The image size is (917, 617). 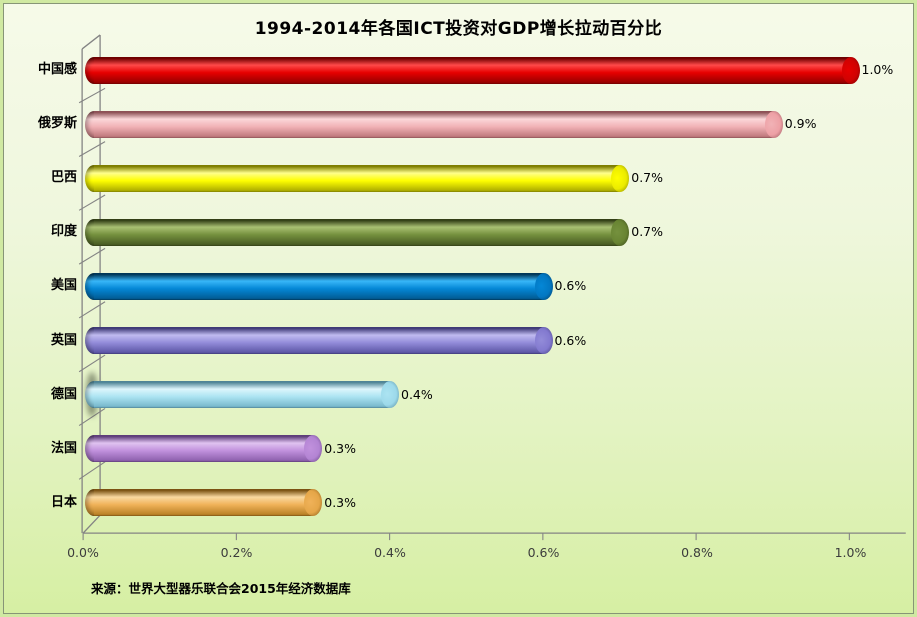 What do you see at coordinates (697, 552) in the screenshot?
I see `x-tick-label: 0.8%` at bounding box center [697, 552].